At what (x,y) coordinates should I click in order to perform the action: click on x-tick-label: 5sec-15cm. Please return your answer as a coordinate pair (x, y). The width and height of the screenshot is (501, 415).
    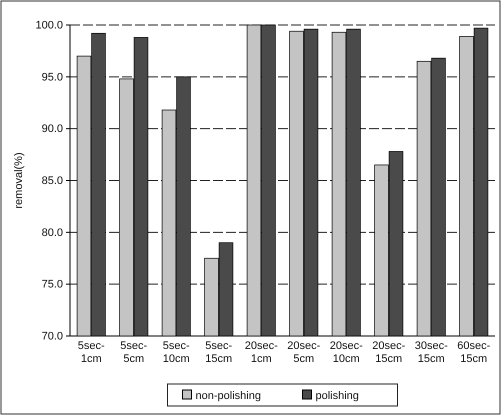
    Looking at the image, I should click on (219, 353).